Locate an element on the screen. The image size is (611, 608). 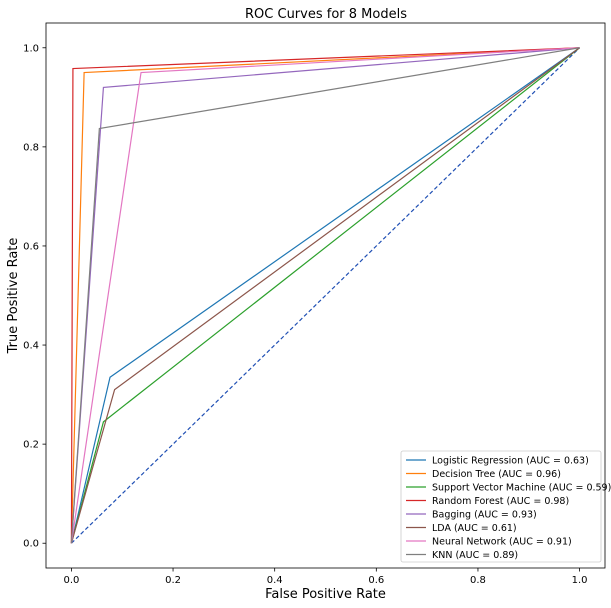
legend-label-1: Decision Tree (AUC = 0.96) is located at coordinates (496, 474).